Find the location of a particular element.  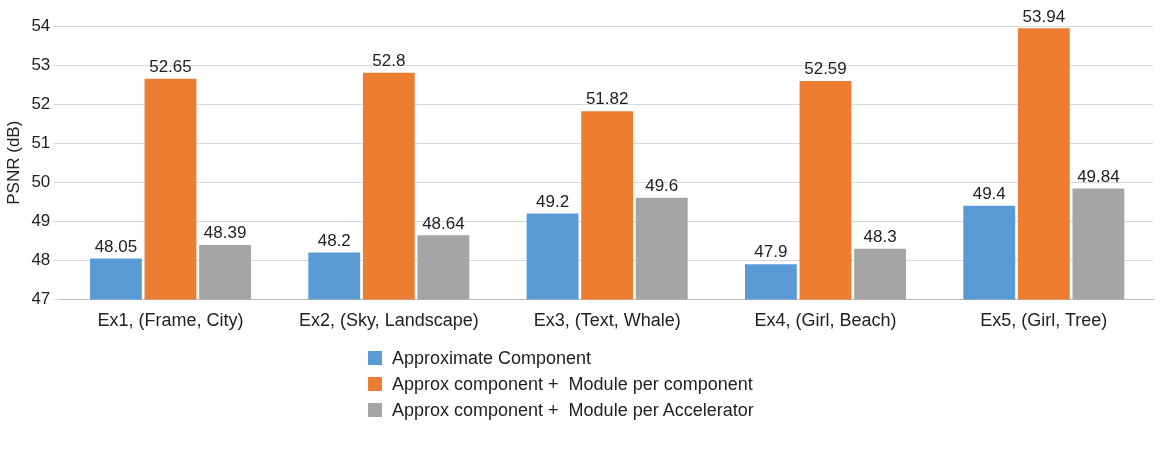

data-label: 52.65 is located at coordinates (170, 66).